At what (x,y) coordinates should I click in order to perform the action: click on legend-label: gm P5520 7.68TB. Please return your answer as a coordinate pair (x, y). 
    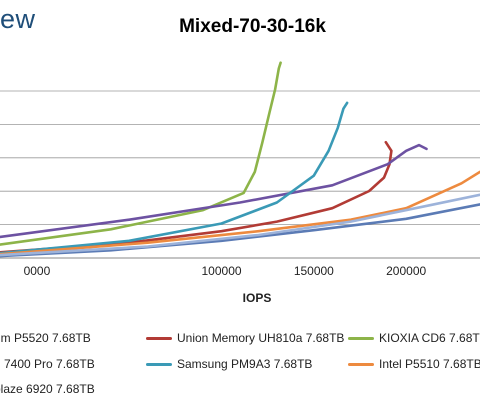
    Looking at the image, I should click on (45, 338).